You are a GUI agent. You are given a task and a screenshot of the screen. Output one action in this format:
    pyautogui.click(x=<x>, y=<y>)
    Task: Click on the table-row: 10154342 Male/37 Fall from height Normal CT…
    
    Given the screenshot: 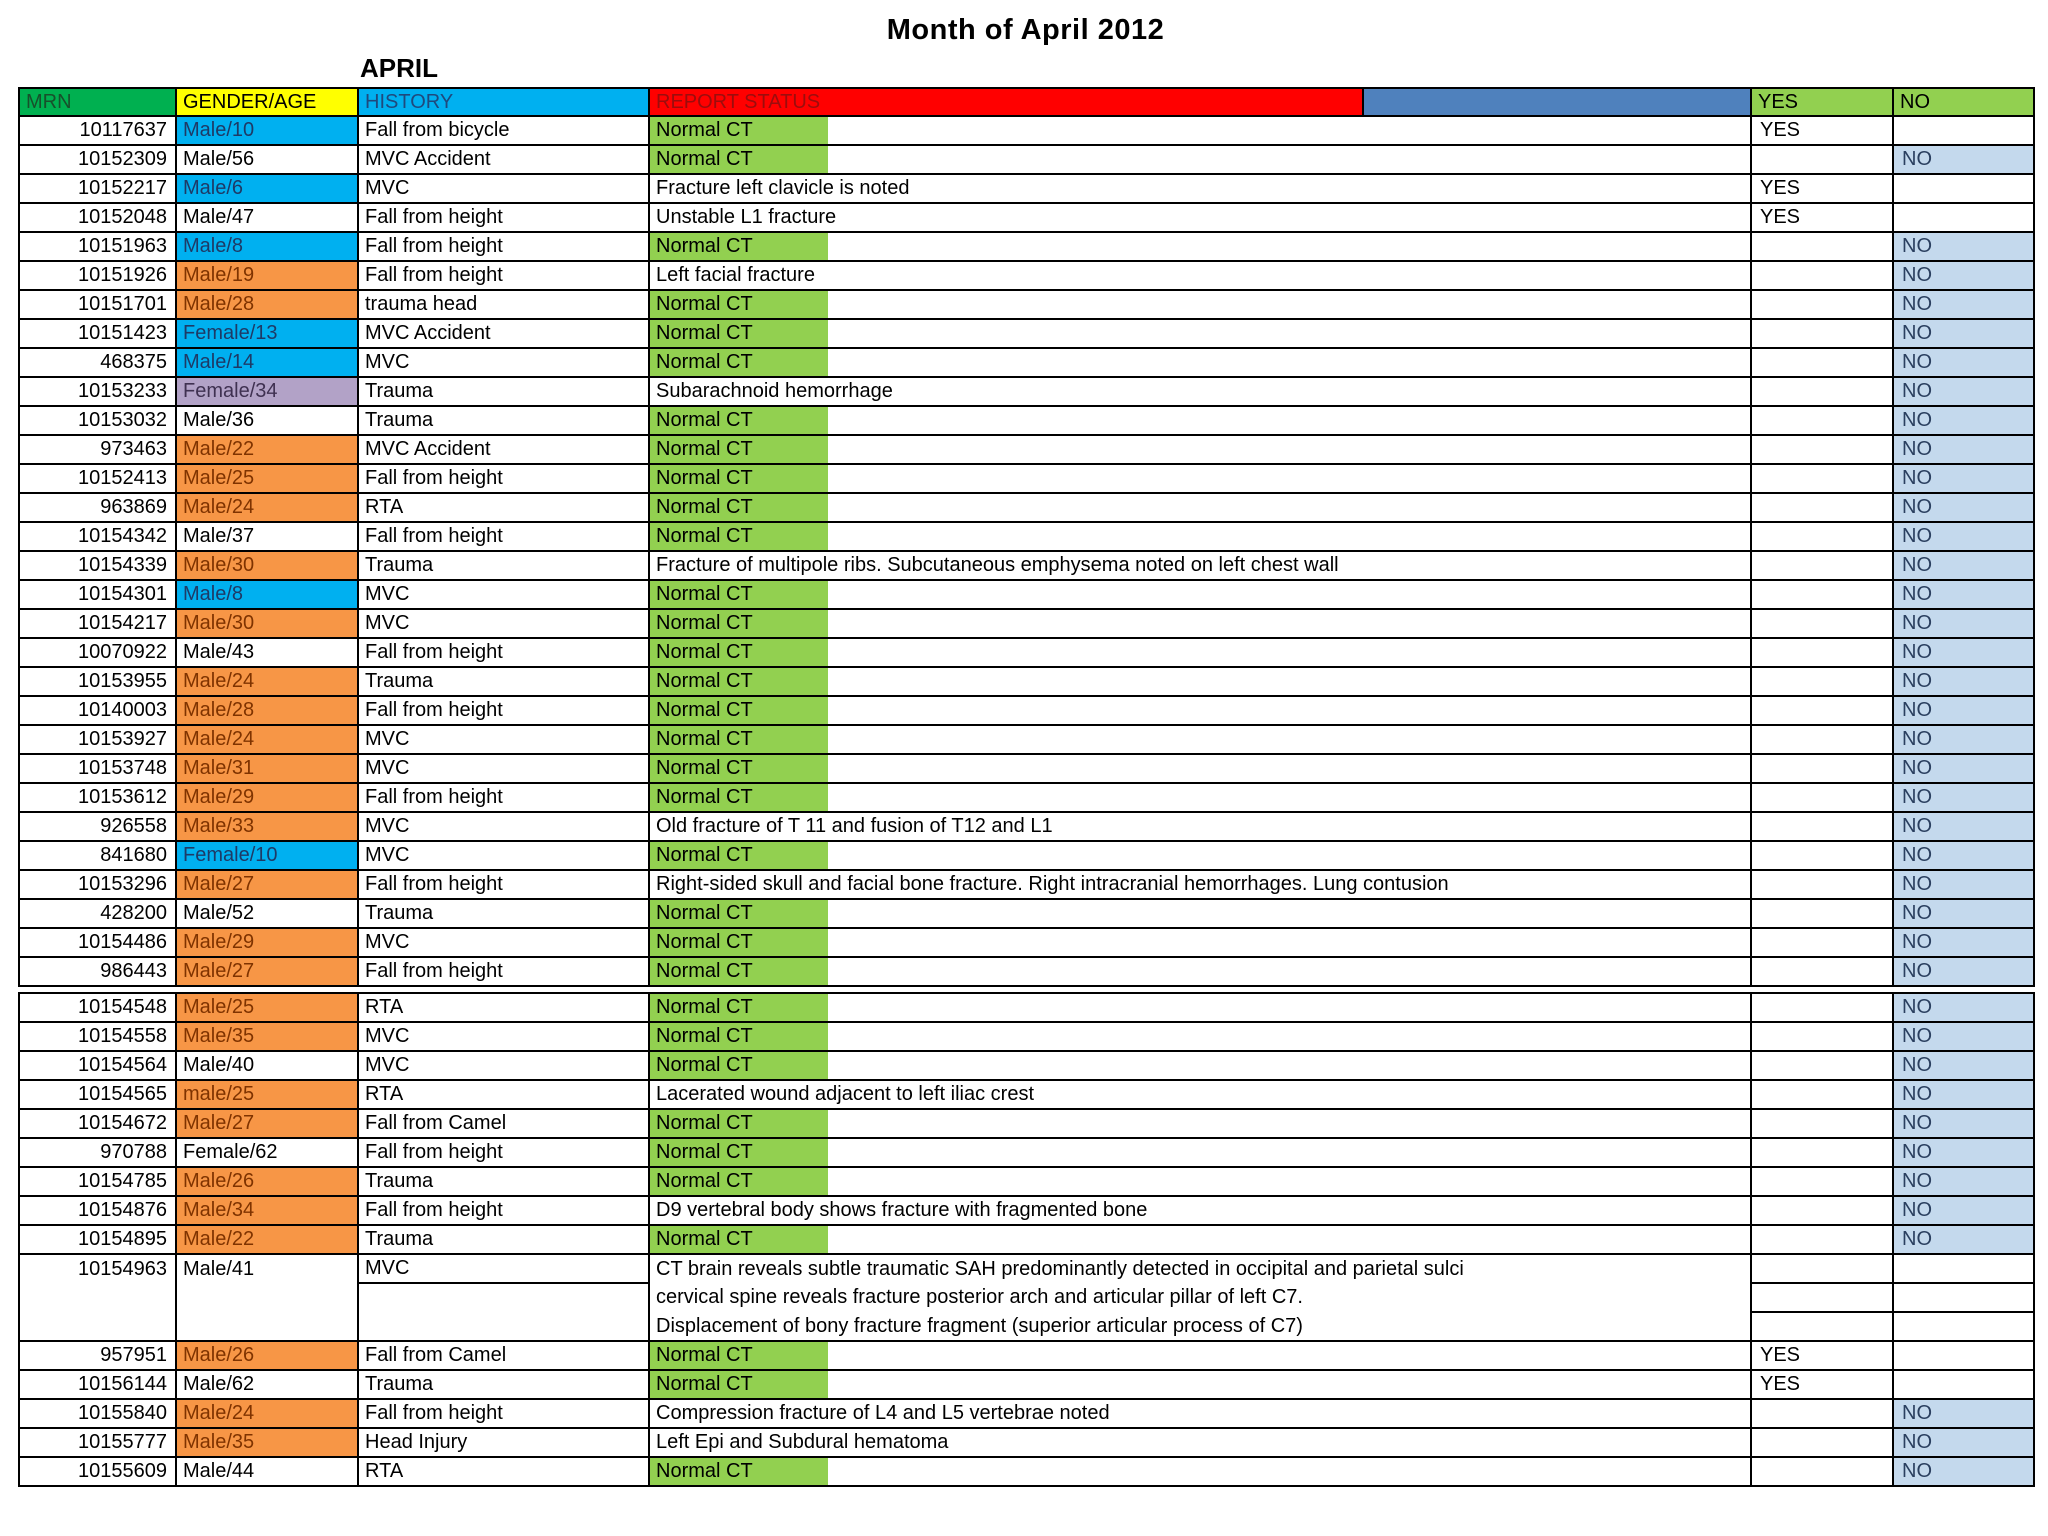 What is the action you would take?
    pyautogui.click(x=1026, y=536)
    